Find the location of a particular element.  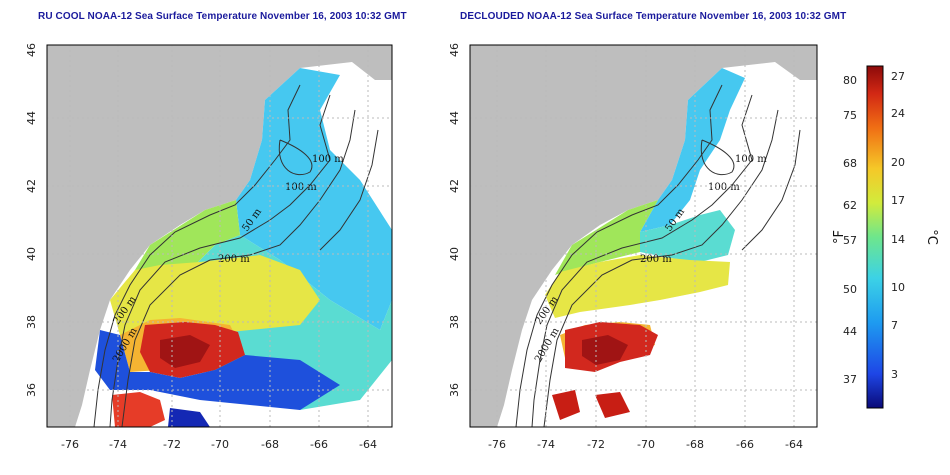

celsius-tick-label: 20 is located at coordinates (898, 162).